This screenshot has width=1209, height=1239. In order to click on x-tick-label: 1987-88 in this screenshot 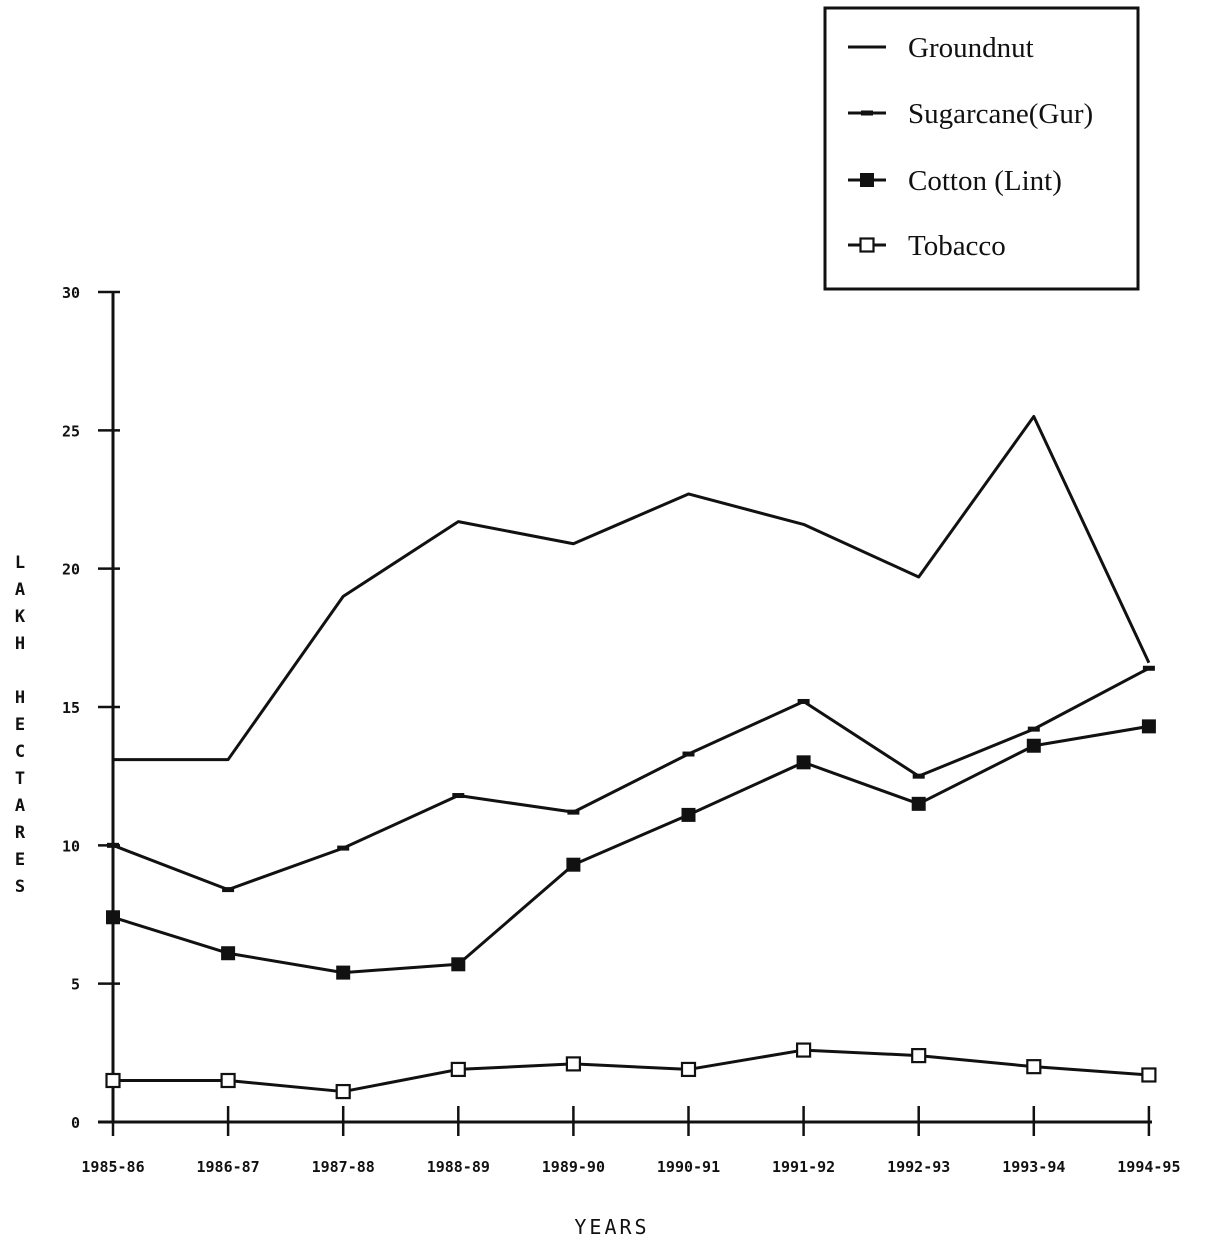, I will do `click(343, 1167)`.